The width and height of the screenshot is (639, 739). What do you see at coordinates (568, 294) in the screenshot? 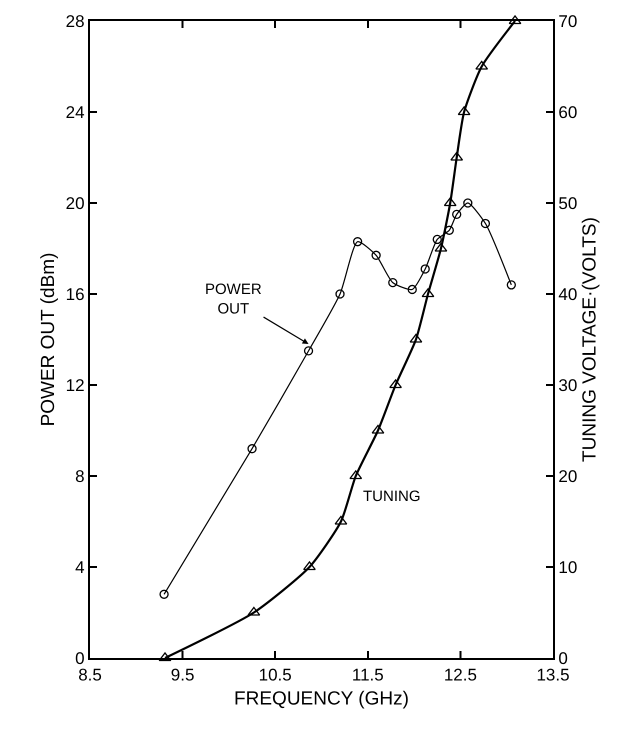
I see `y2-tick-label: 40` at bounding box center [568, 294].